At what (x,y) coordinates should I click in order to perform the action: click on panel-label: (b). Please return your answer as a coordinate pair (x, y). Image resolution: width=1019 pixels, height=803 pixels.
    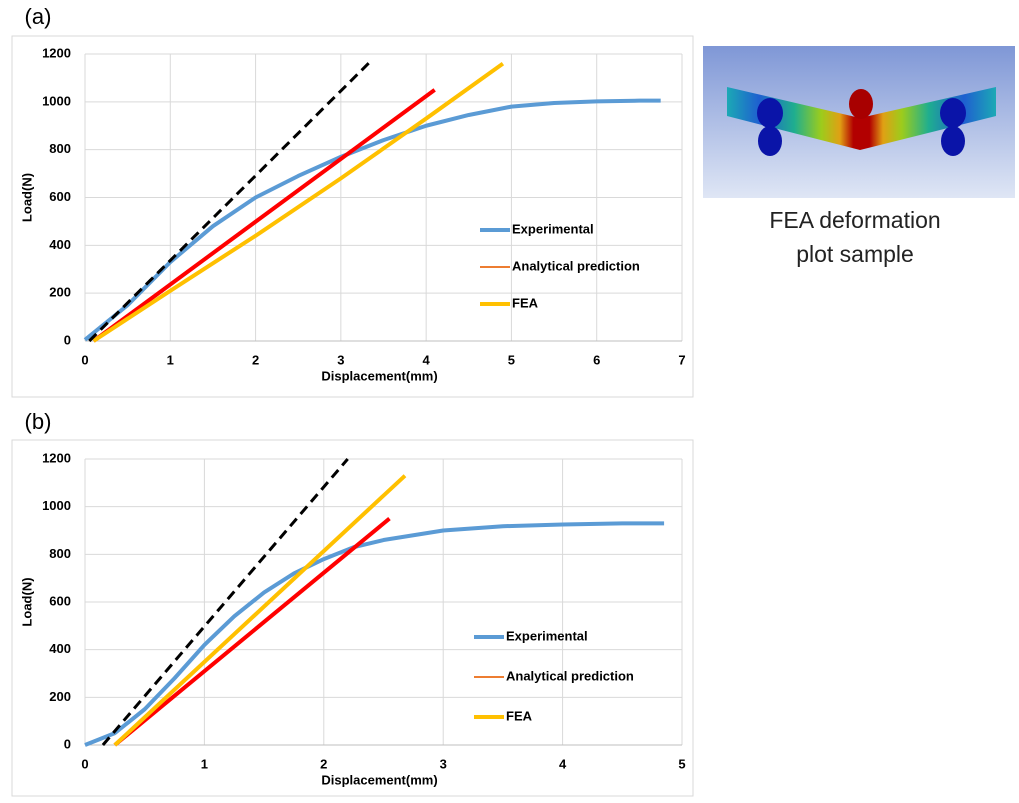
    Looking at the image, I should click on (38, 421).